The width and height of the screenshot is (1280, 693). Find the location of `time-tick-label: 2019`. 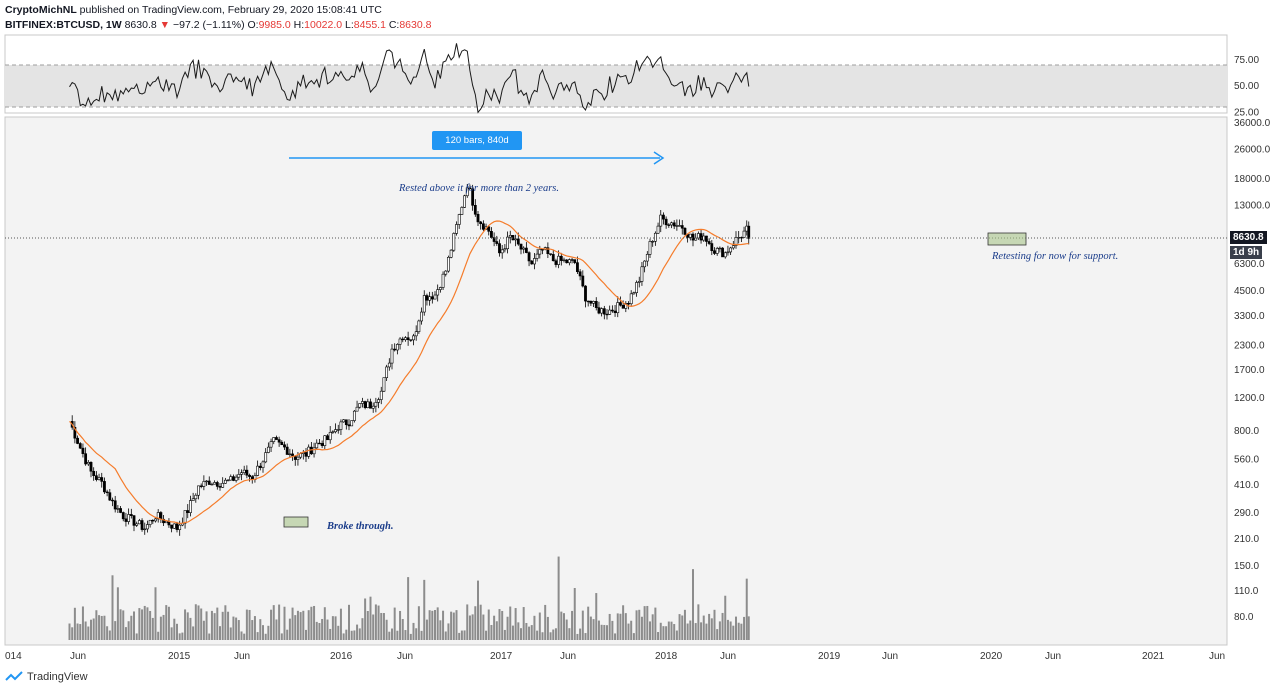

time-tick-label: 2019 is located at coordinates (829, 656).